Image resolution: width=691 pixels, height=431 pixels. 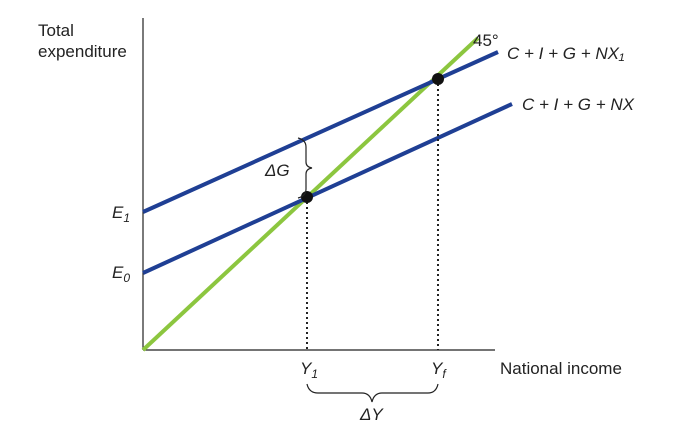 What do you see at coordinates (561, 368) in the screenshot?
I see `x-axis-label: National income` at bounding box center [561, 368].